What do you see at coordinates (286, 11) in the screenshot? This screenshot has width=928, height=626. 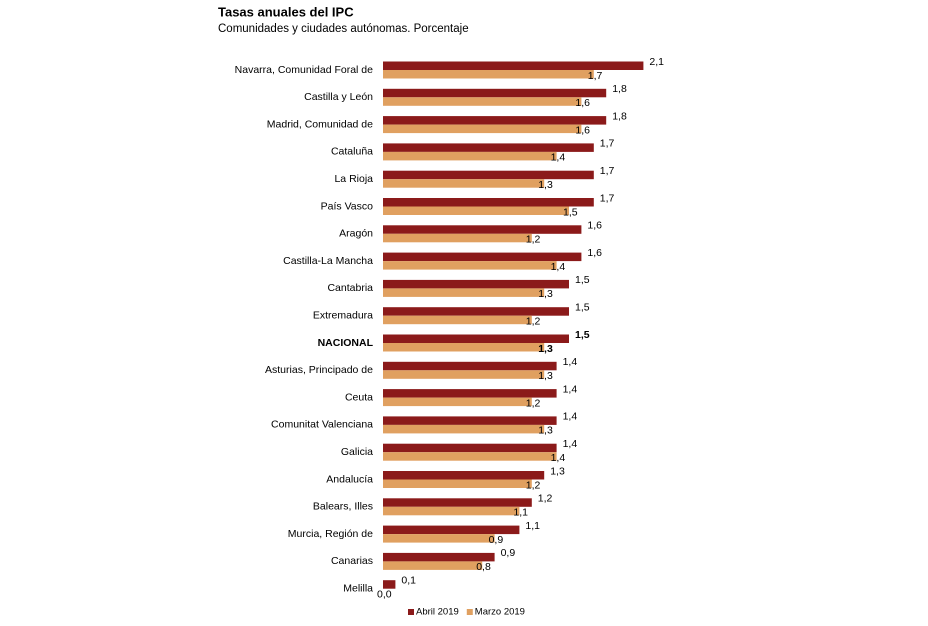 I see `chart-title: Tasas anuales del IPC` at bounding box center [286, 11].